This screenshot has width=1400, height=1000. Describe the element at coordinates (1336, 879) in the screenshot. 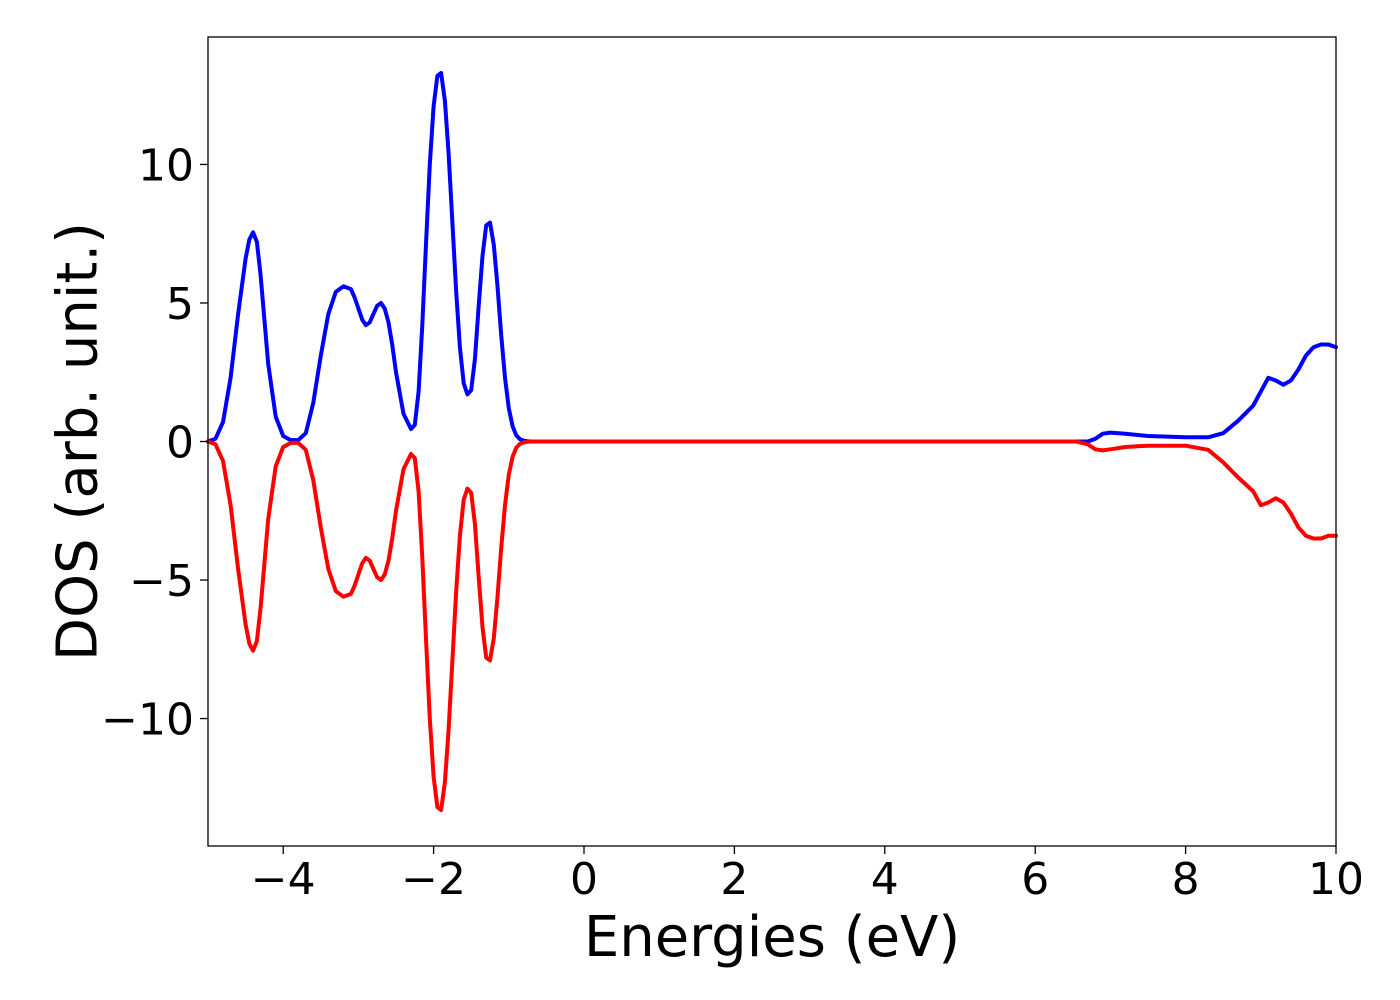

I see `x-tick-label: 10` at that location.